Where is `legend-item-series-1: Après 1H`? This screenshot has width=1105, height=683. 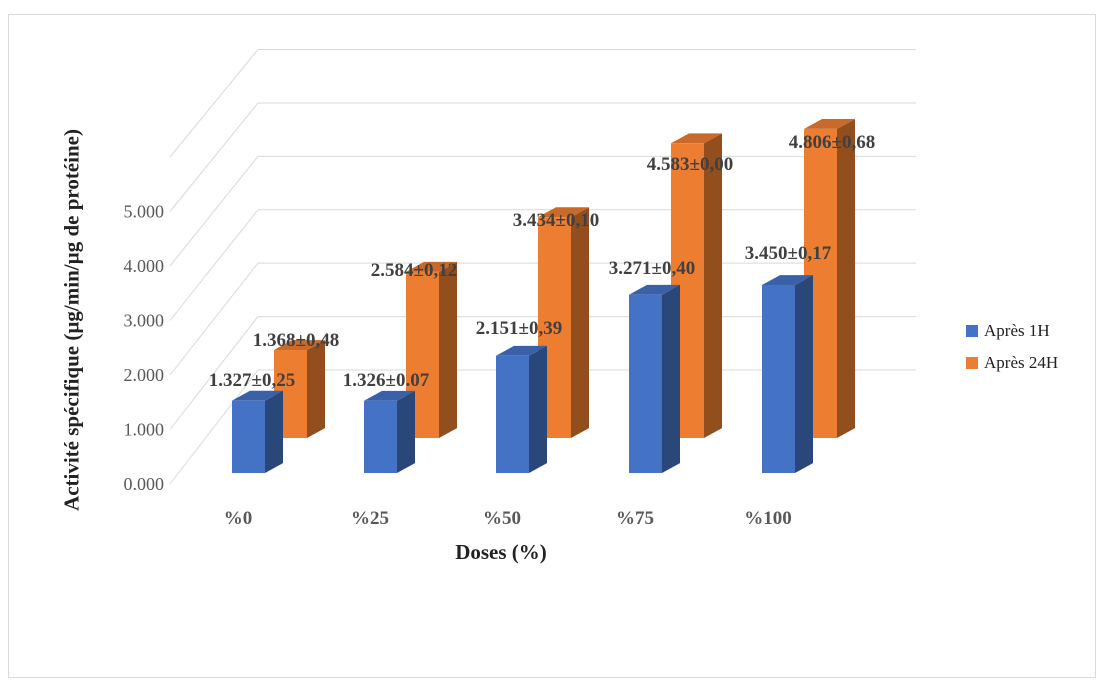
legend-item-series-1: Après 1H is located at coordinates (1012, 331).